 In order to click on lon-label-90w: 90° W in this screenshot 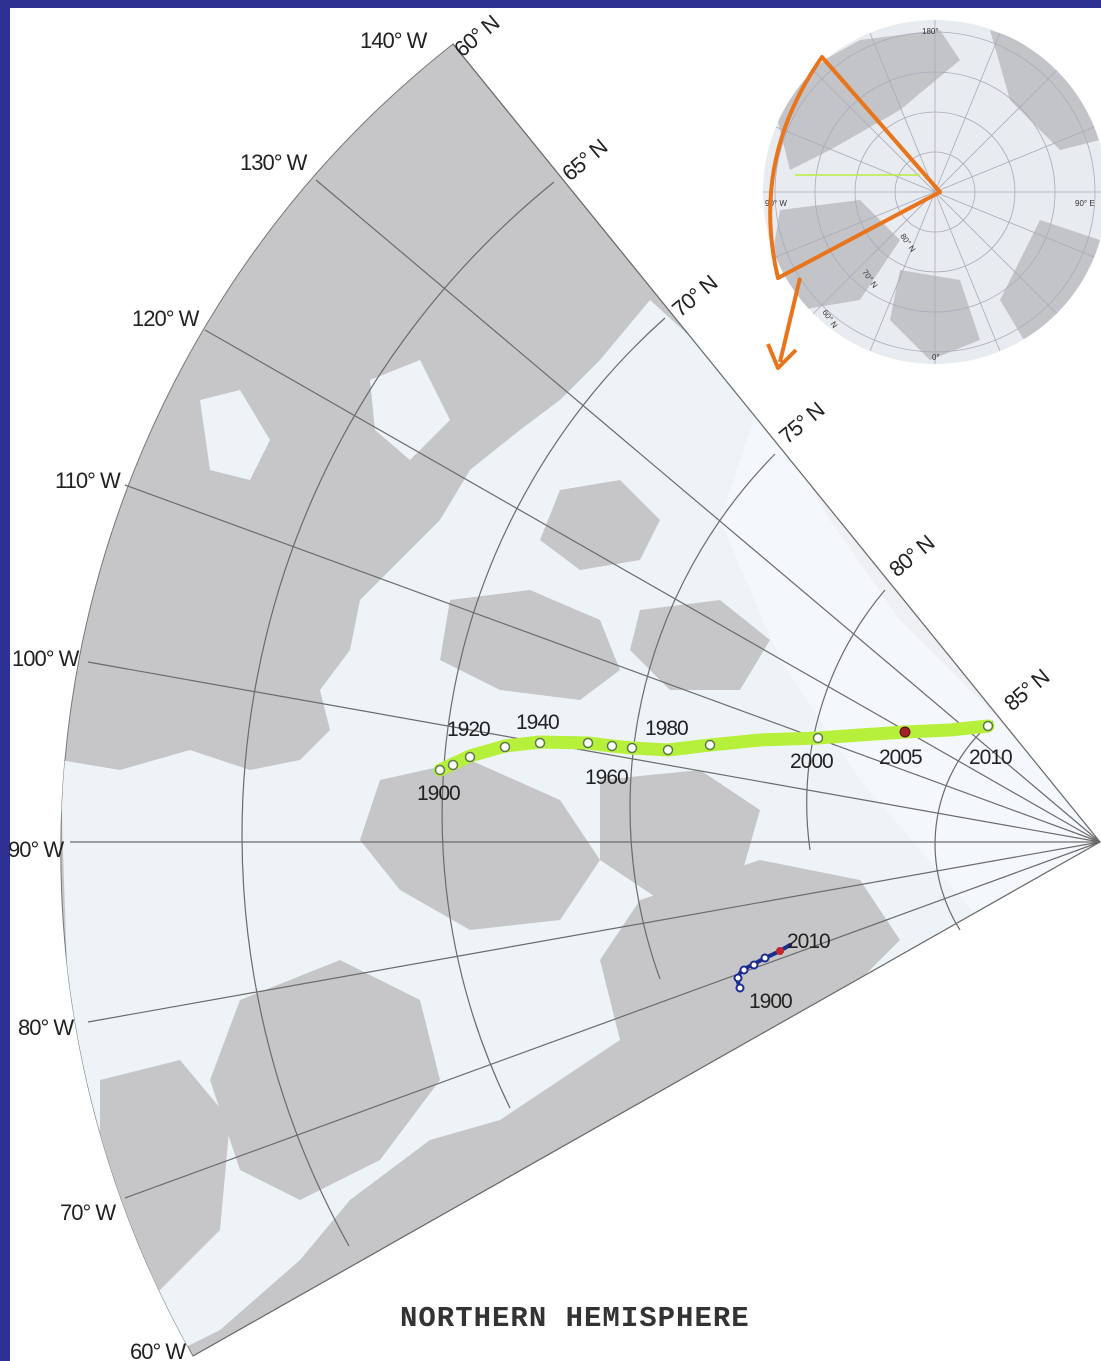, I will do `click(36, 849)`.